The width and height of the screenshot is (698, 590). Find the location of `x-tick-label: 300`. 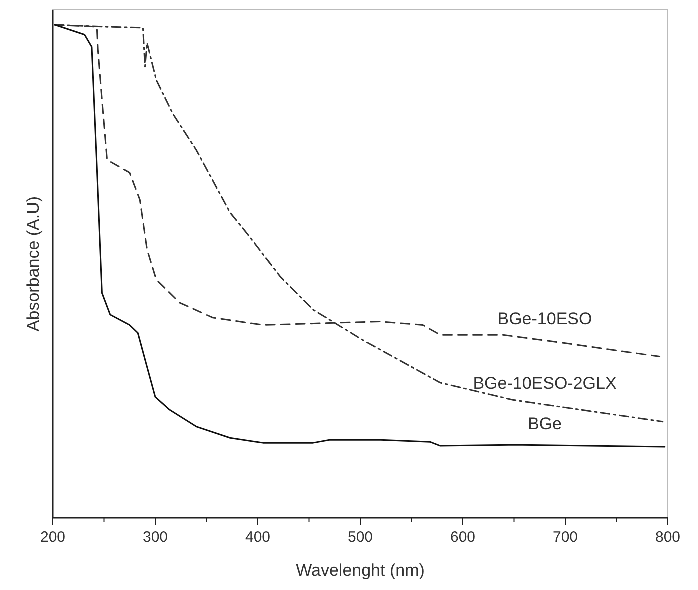

x-tick-label: 300 is located at coordinates (155, 537).